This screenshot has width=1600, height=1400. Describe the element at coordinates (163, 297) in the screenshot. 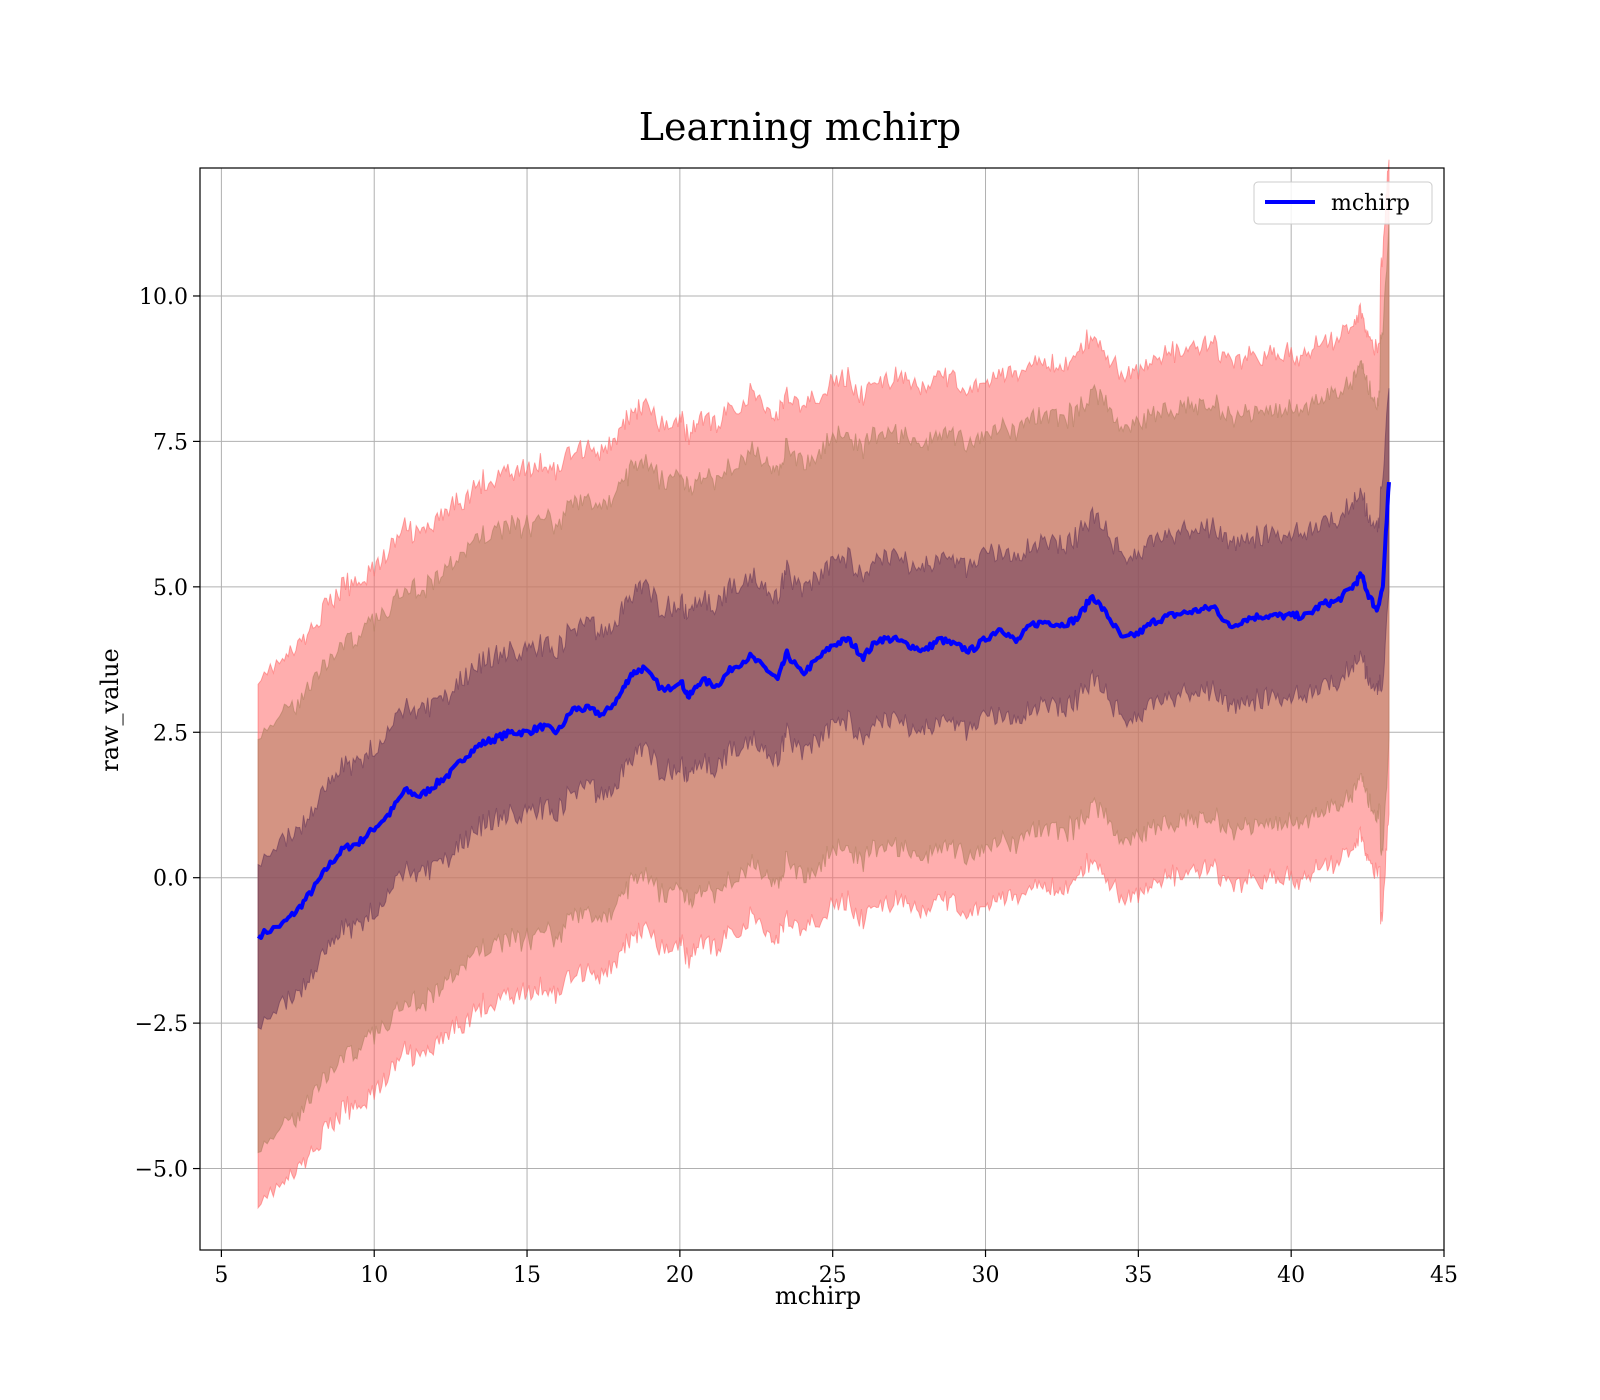

I see `y-tick-label: 10.0` at that location.